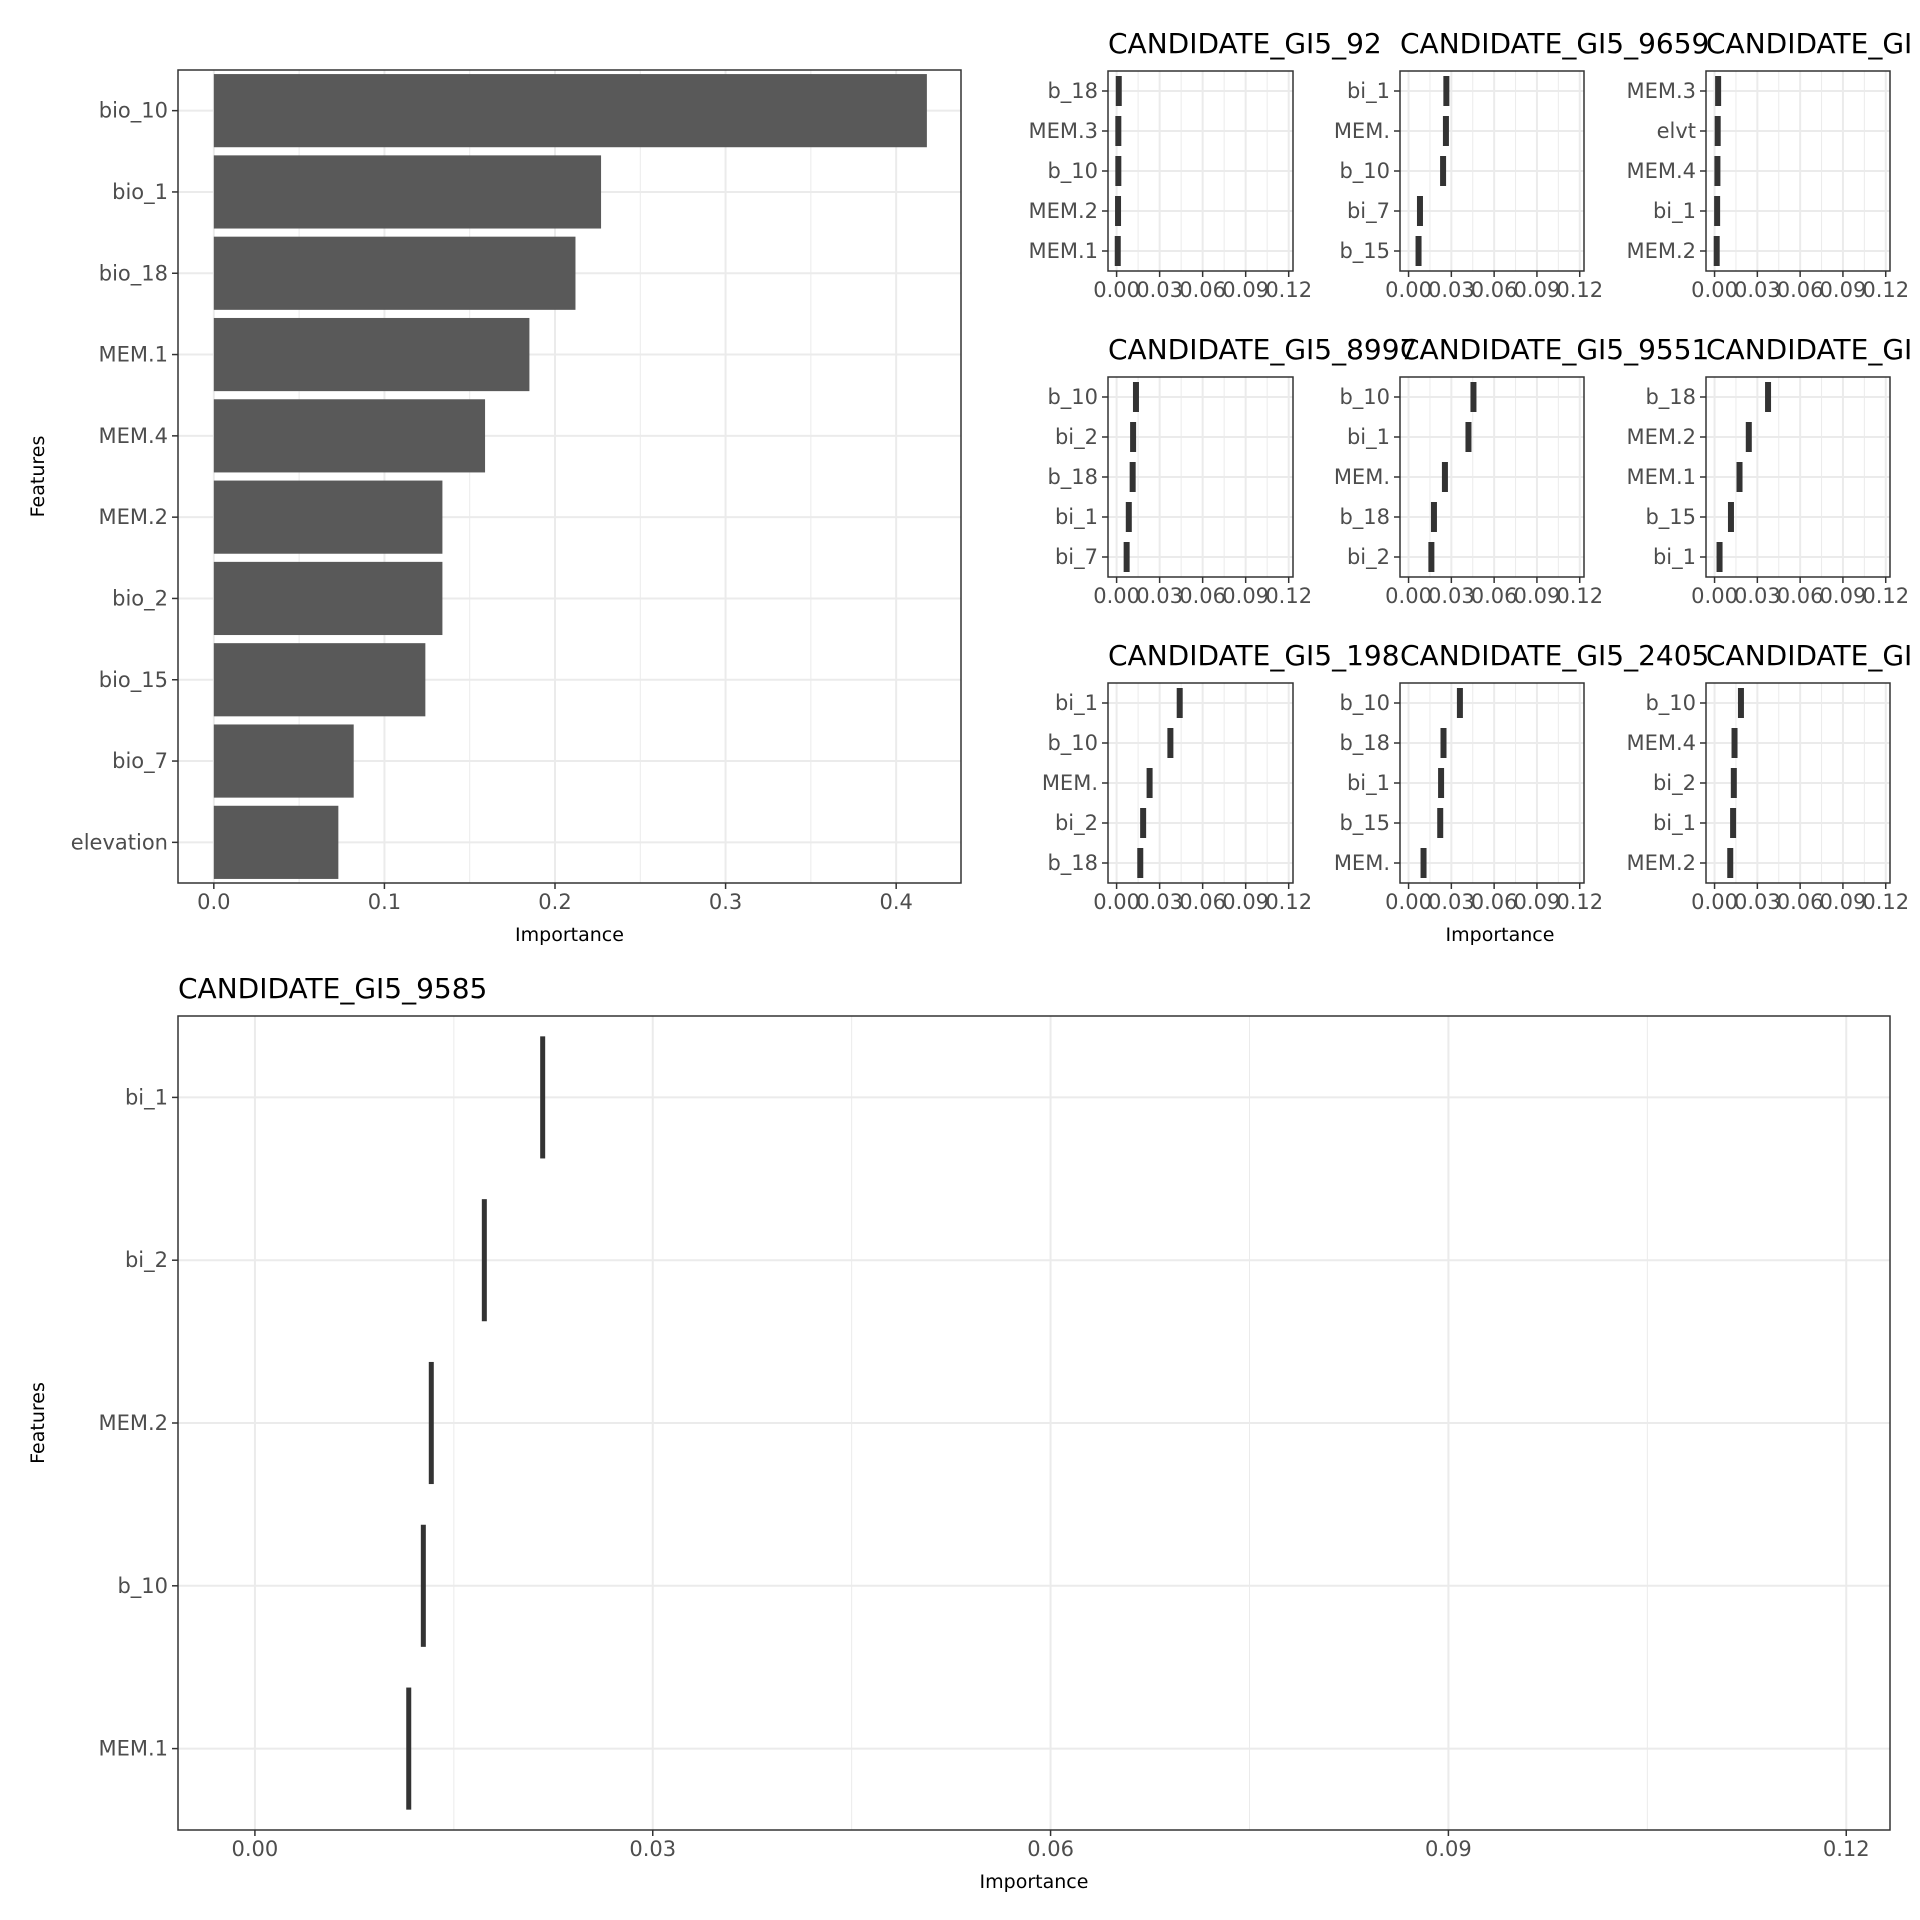  Describe the element at coordinates (1717, 131) in the screenshot. I see `segment-elvt` at that location.